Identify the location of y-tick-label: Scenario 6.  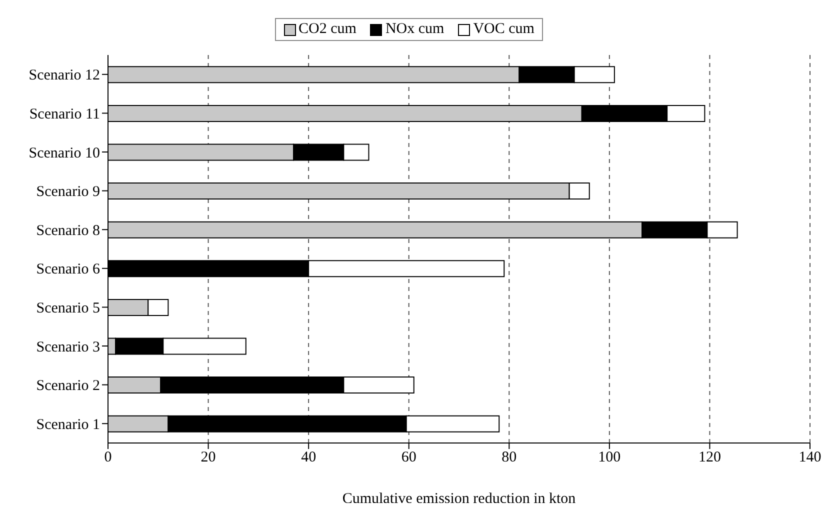
(68, 270).